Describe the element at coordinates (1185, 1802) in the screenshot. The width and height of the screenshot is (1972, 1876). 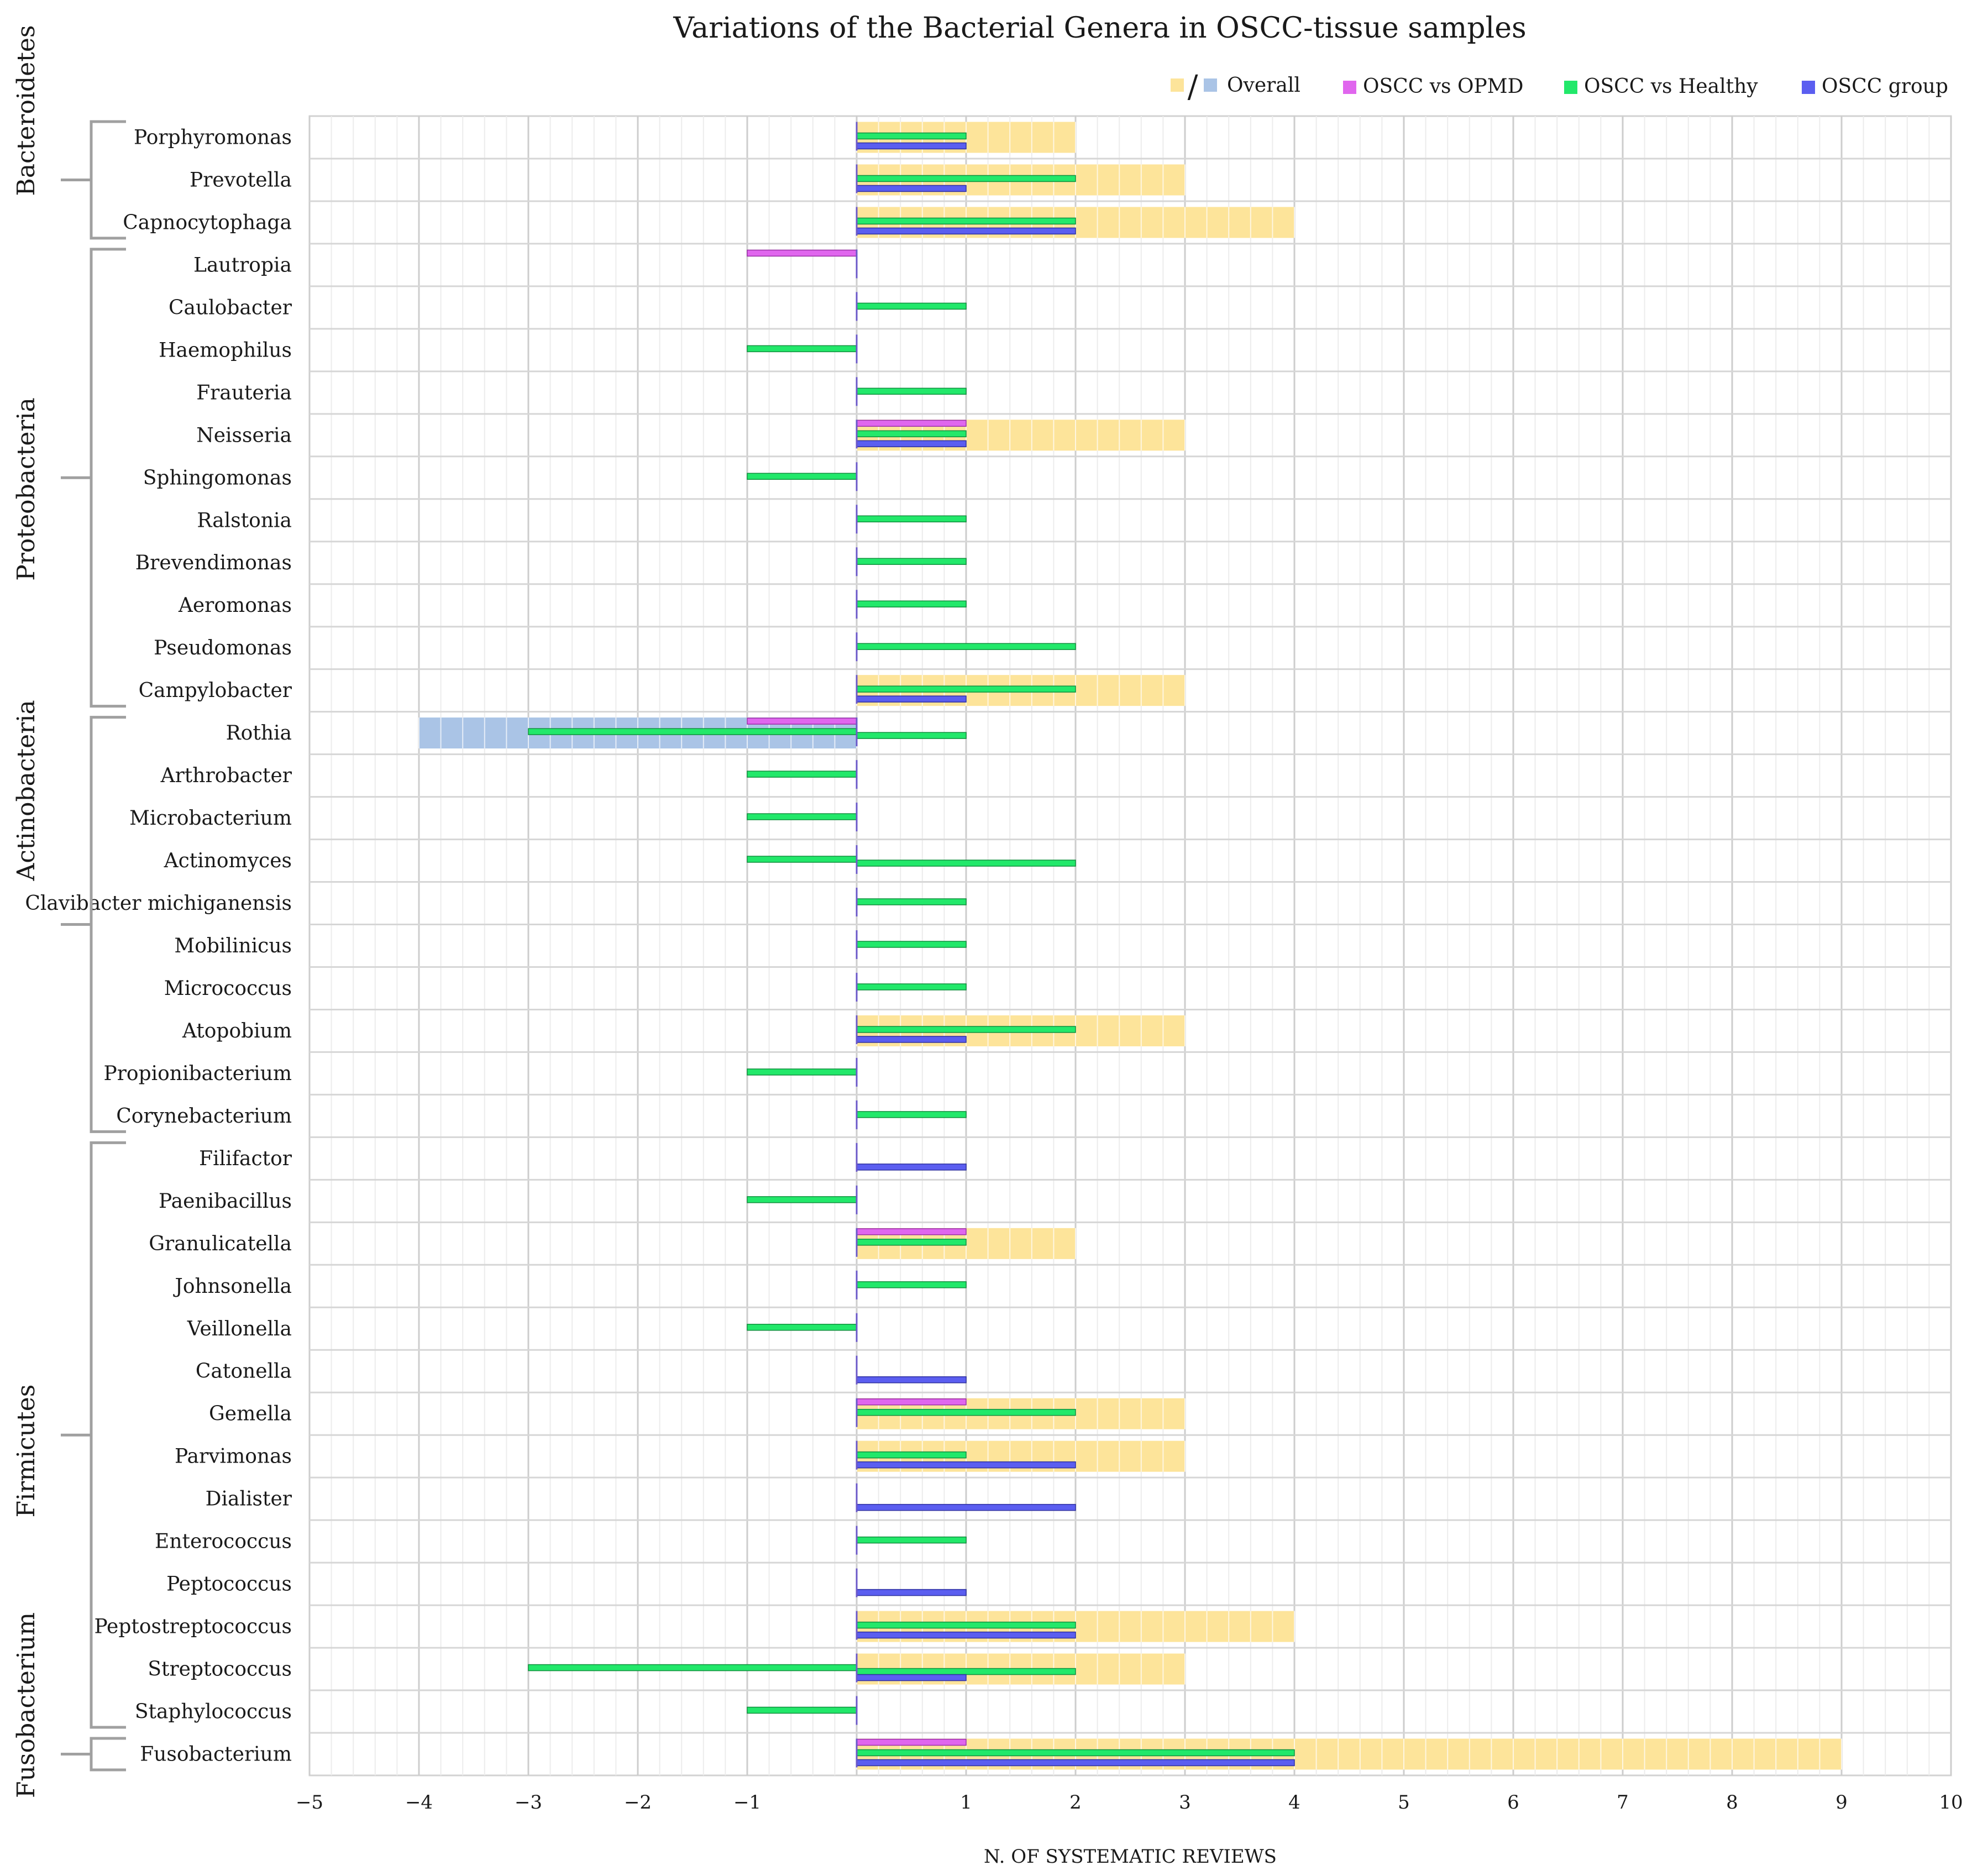
I see `x-tick-label: 3` at that location.